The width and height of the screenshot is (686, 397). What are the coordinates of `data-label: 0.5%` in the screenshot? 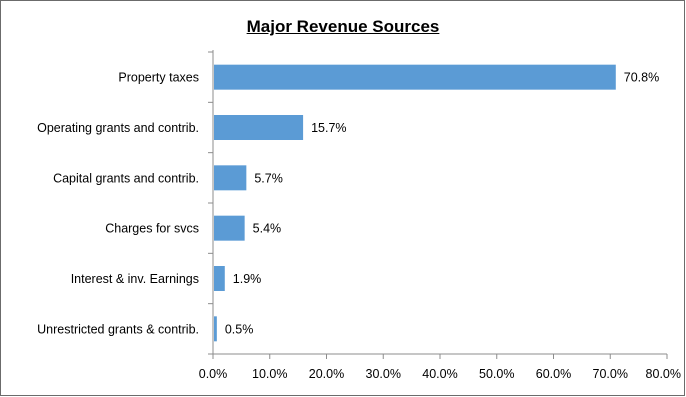 It's located at (239, 329).